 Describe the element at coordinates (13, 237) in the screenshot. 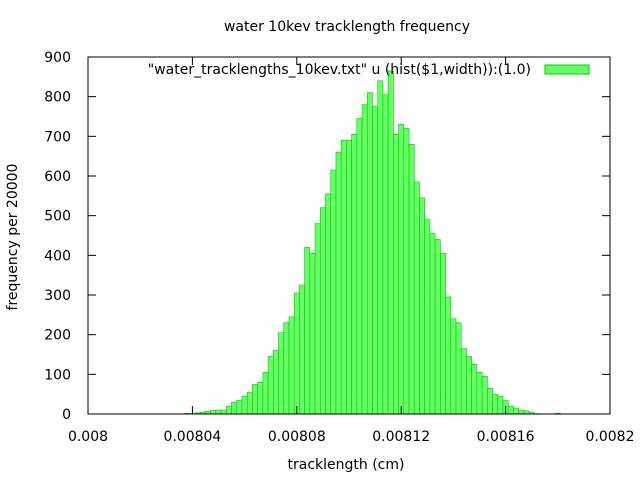

I see `y-axis-label: frequency per 20000` at that location.